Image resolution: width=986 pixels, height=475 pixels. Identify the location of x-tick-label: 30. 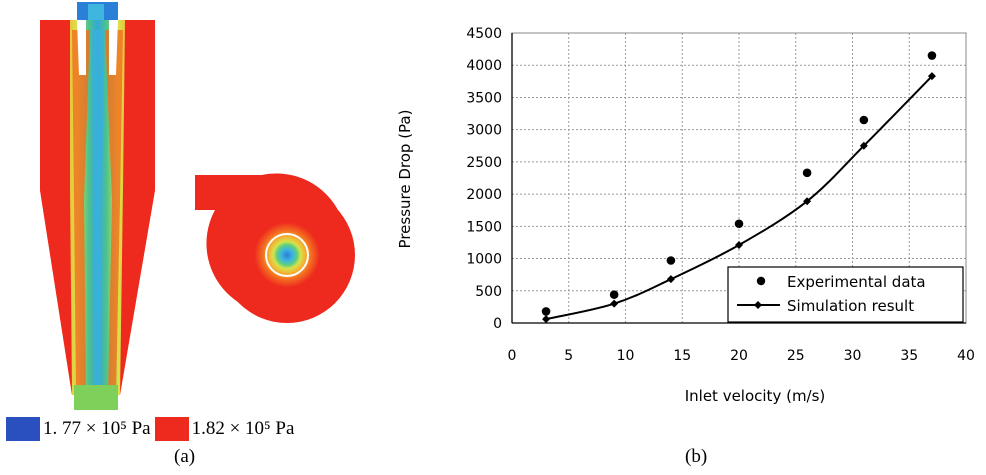
(853, 356).